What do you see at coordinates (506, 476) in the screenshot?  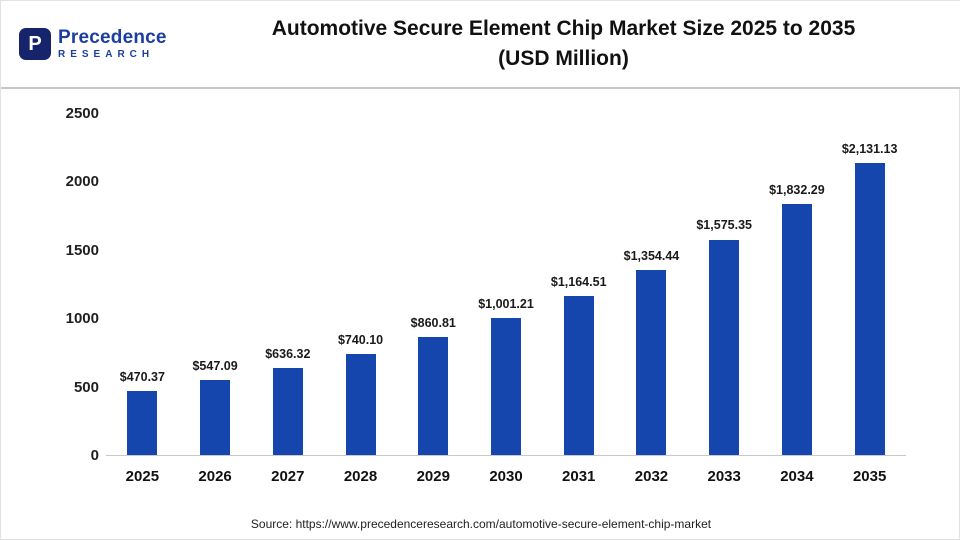 I see `x-axis-tick-label: 2030` at bounding box center [506, 476].